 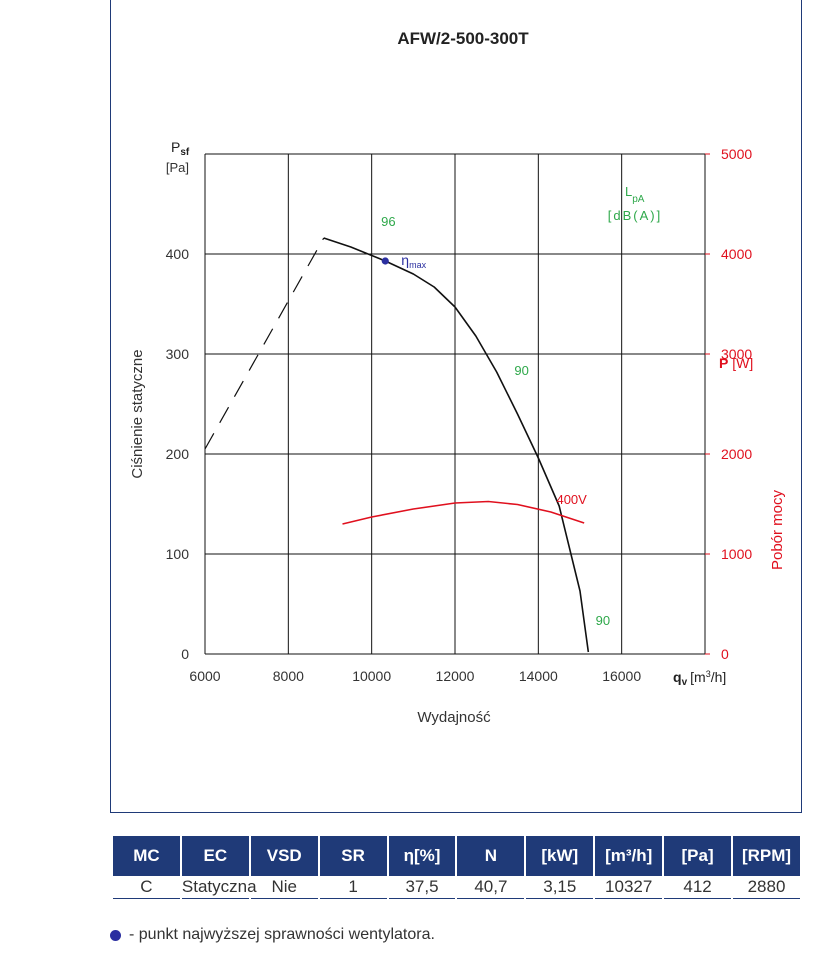 What do you see at coordinates (185, 654) in the screenshot?
I see `y-tick-label: 0` at bounding box center [185, 654].